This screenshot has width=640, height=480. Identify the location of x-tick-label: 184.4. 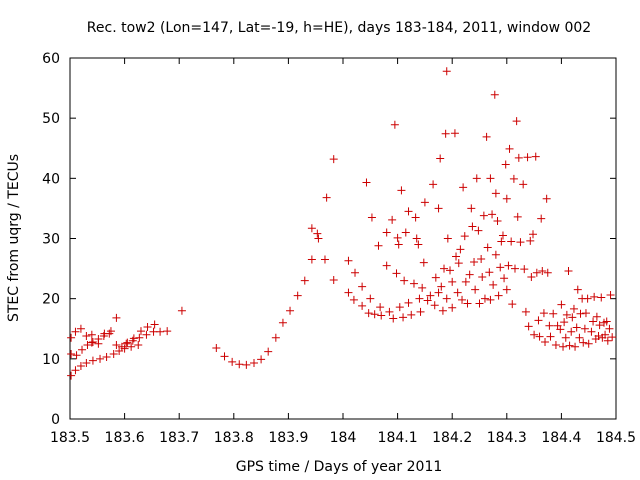
(561, 438).